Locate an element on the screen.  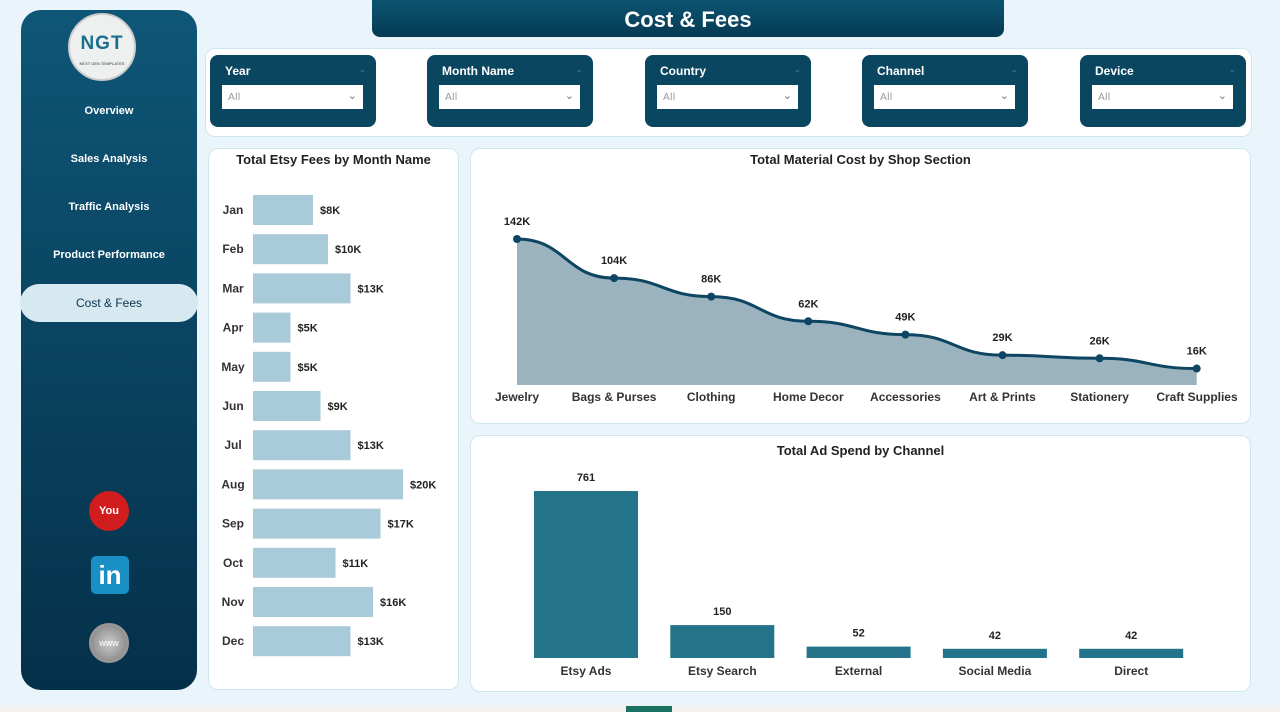
filter-channel: Channel ⌄ All ⌄ is located at coordinates (945, 91).